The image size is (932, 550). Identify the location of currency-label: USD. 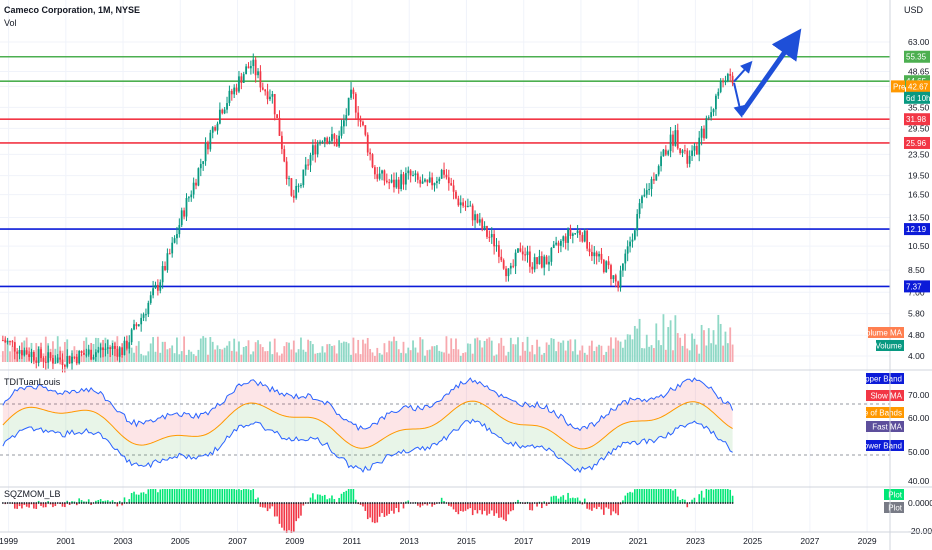
(914, 10).